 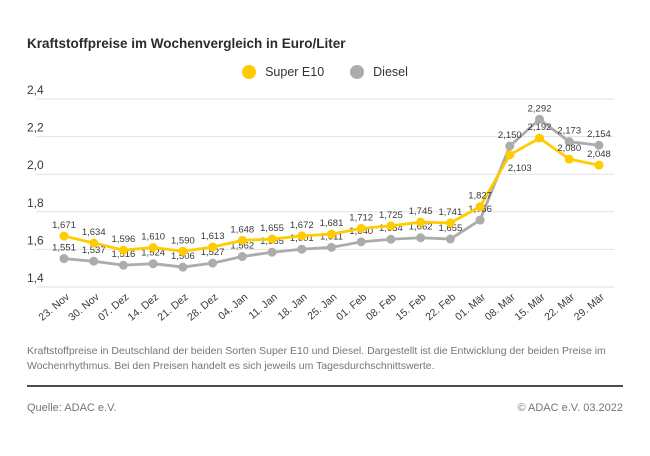 What do you see at coordinates (332, 223) in the screenshot?
I see `svg-text: 1,681` at bounding box center [332, 223].